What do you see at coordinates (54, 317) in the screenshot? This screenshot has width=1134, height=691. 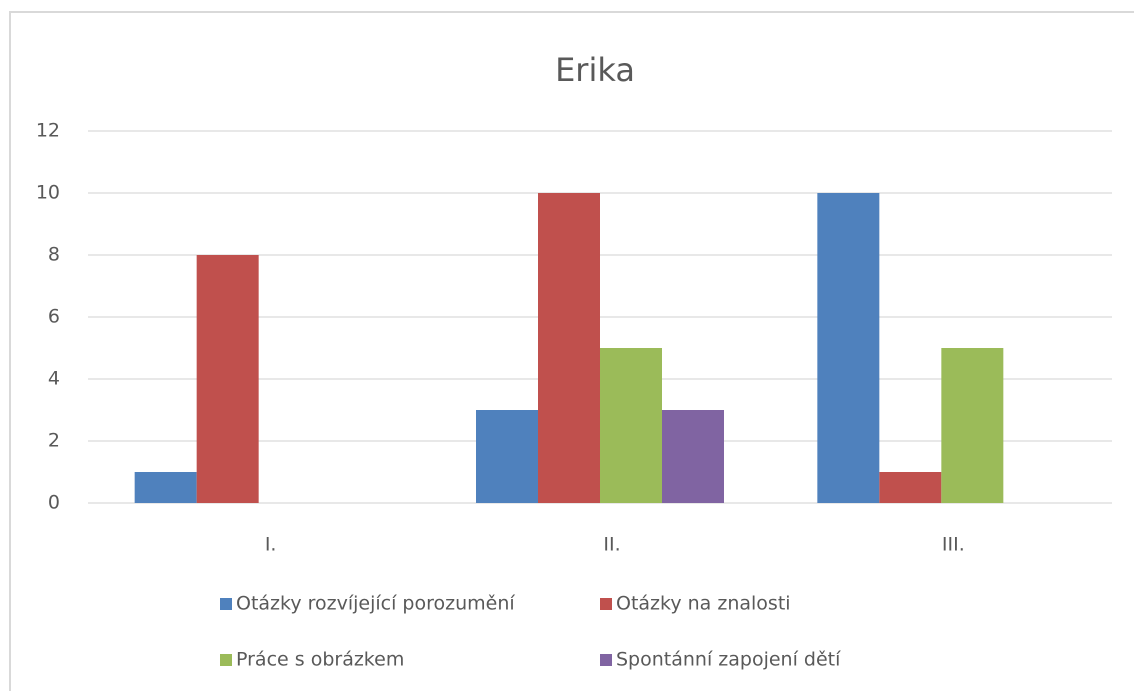 I see `y-tick-label: 6` at bounding box center [54, 317].